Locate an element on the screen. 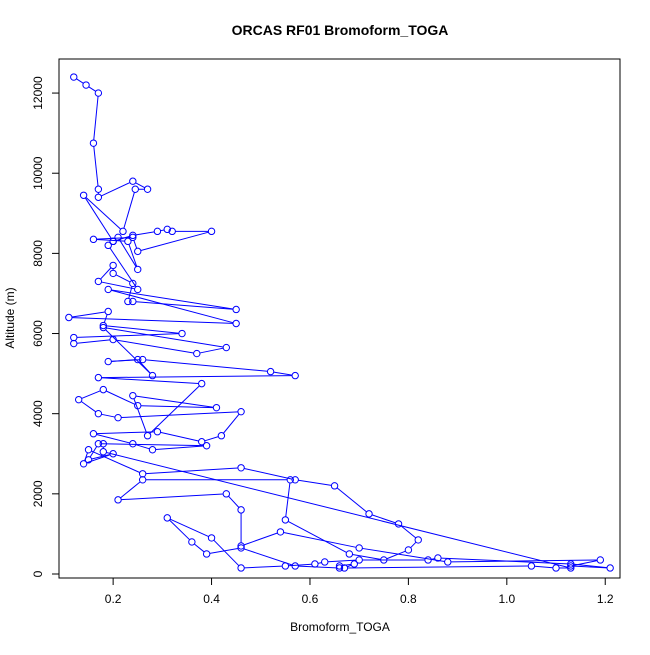  x-tick-label: 1.0 is located at coordinates (506, 599).